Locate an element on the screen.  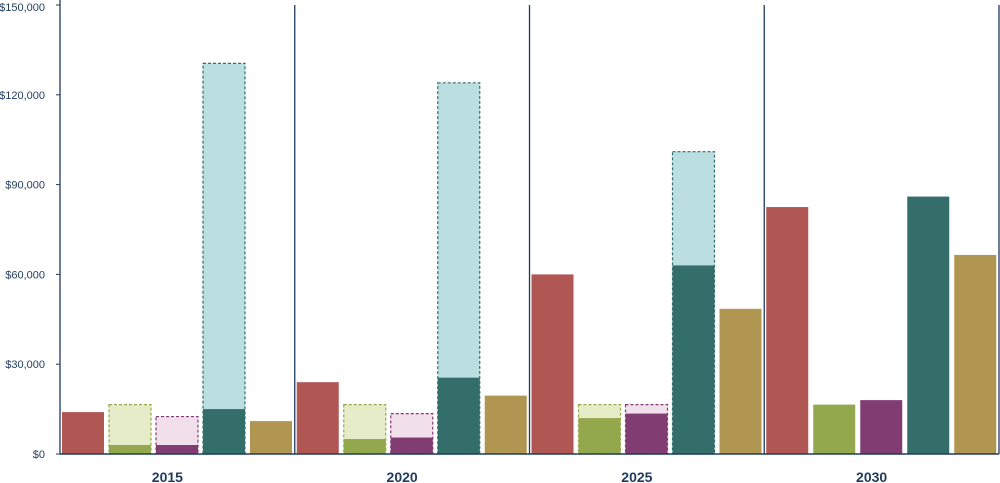
bar-2030-s2 is located at coordinates (834, 429).